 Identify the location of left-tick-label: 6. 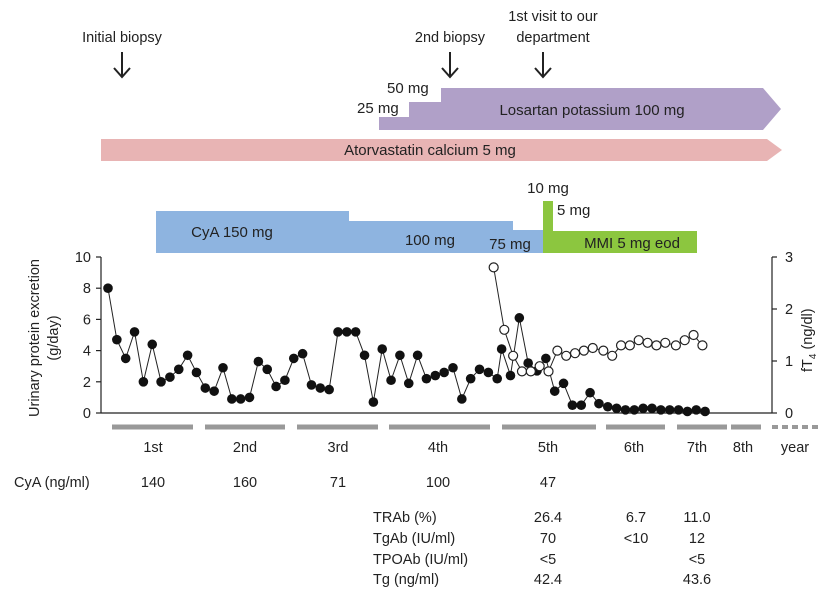
(87, 320).